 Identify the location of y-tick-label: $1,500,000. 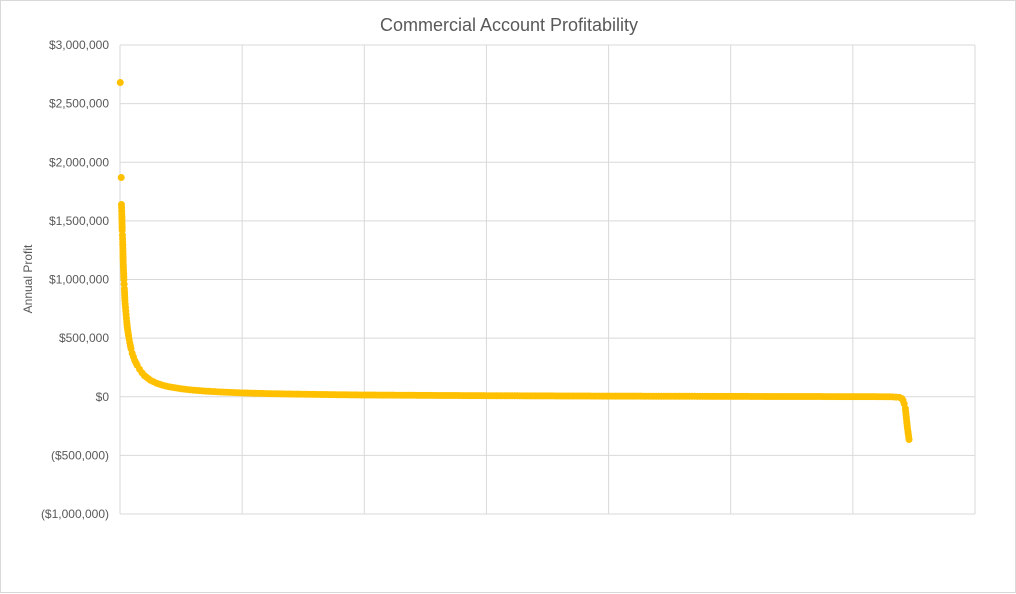
(79, 221).